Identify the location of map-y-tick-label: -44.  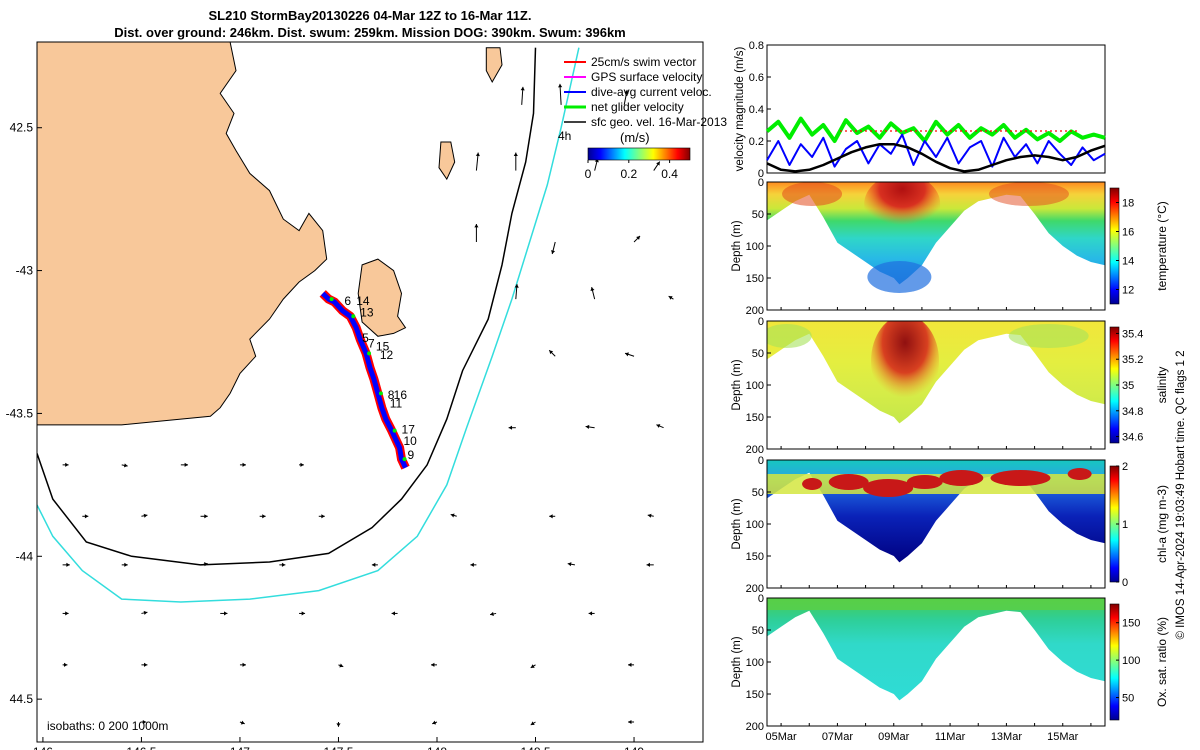
(25, 556).